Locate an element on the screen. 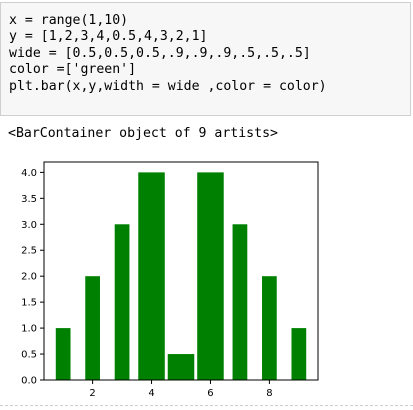  y-tick-label: 0.5 is located at coordinates (29, 355).